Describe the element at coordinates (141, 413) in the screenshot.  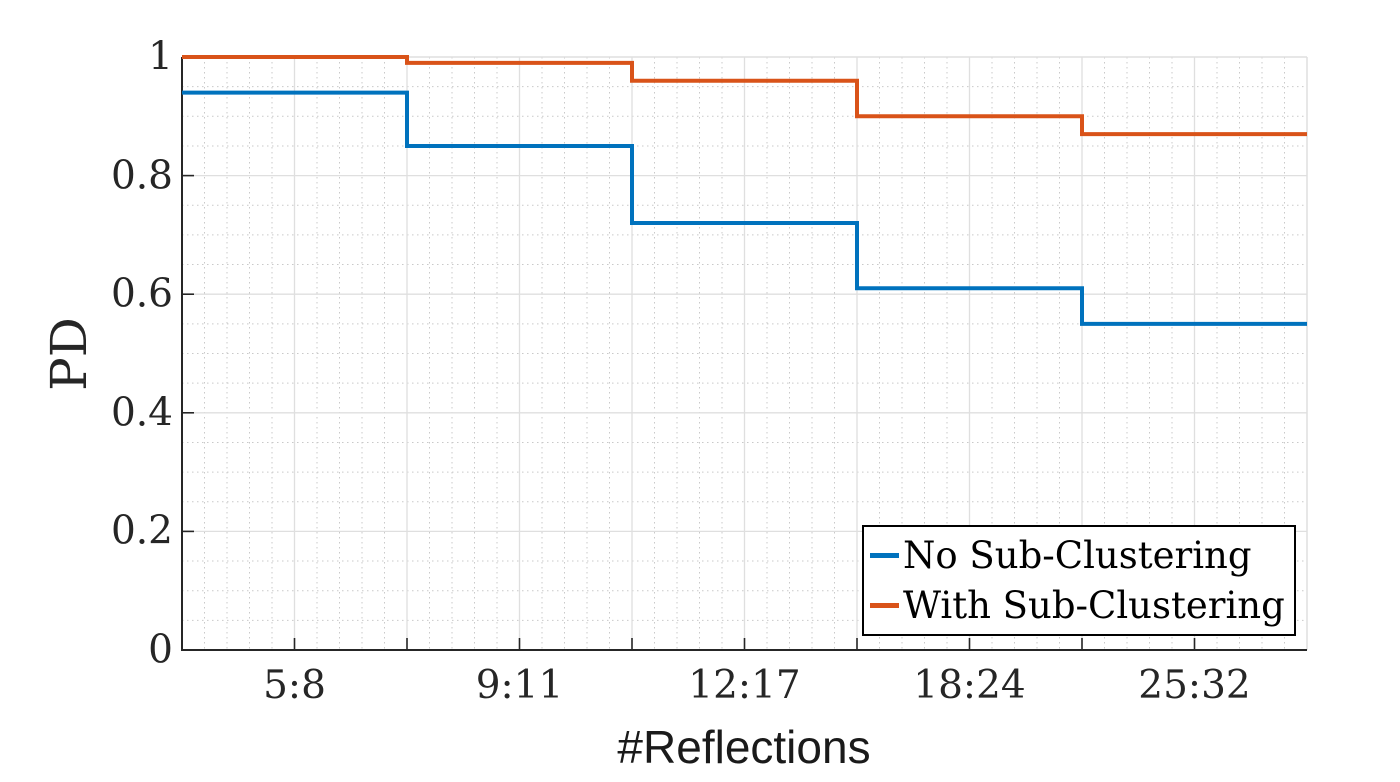
I see `y-tick-label: 0.4` at that location.